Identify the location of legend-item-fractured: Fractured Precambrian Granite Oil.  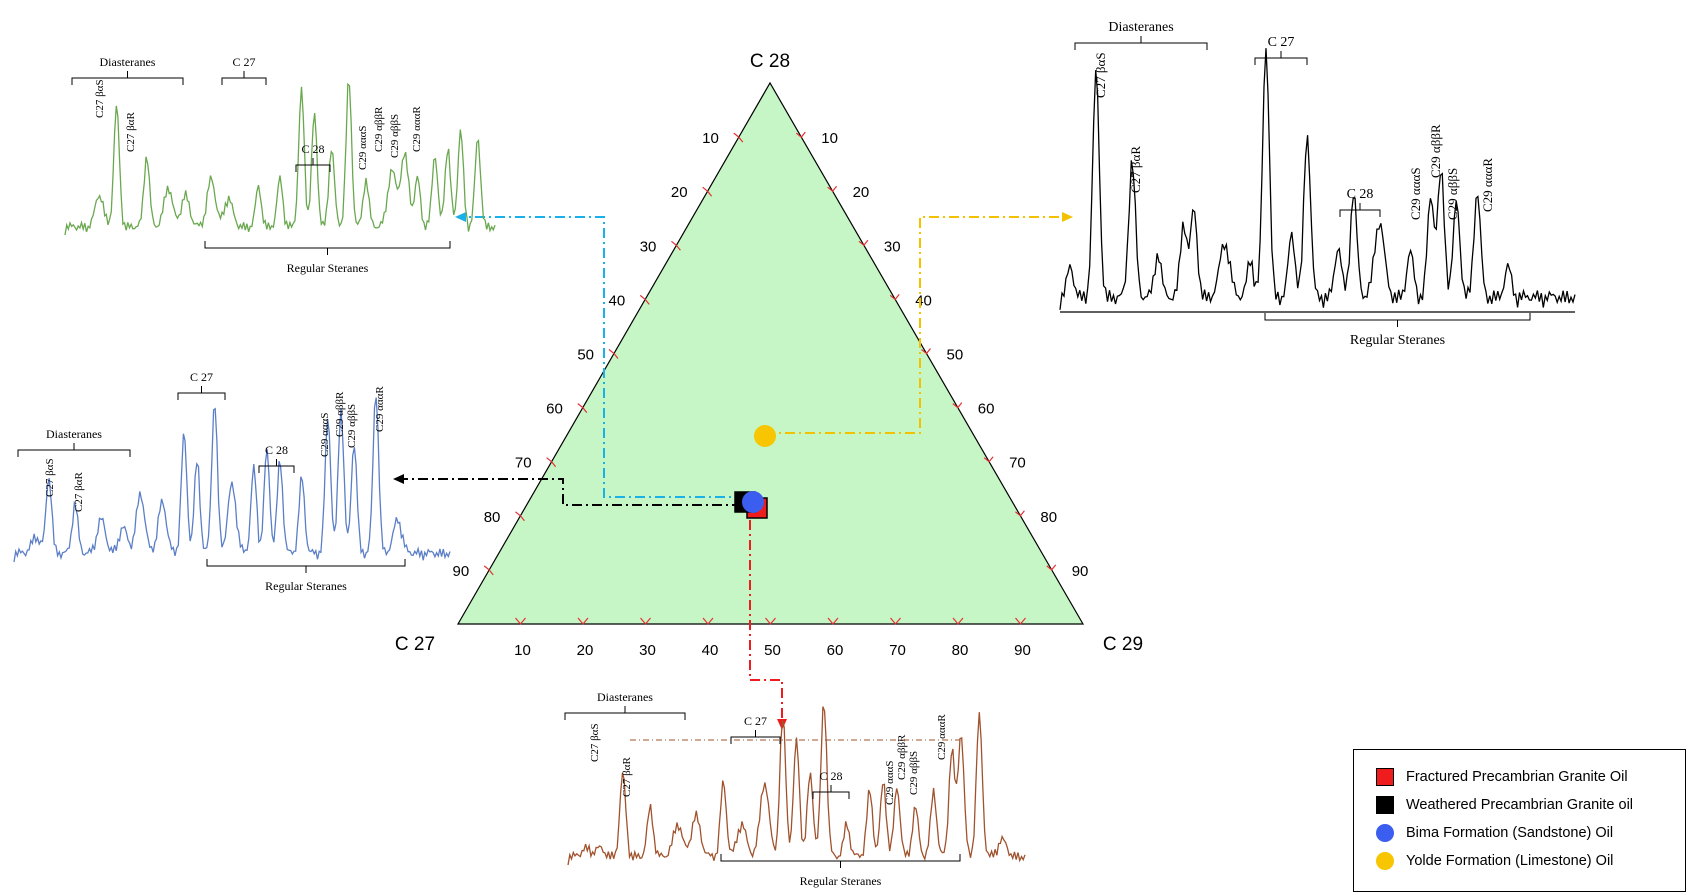
(1502, 777).